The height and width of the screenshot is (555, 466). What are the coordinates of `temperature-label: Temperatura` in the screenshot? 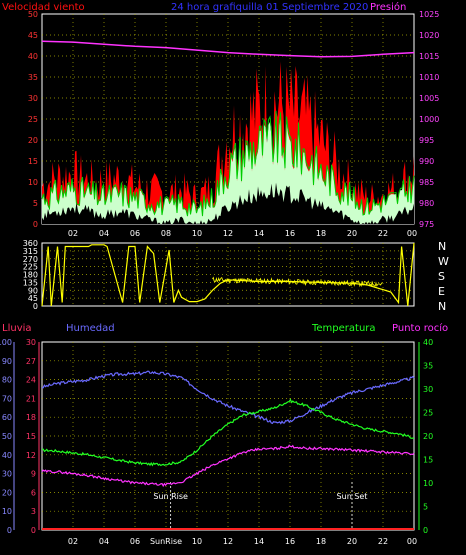 It's located at (343, 328).